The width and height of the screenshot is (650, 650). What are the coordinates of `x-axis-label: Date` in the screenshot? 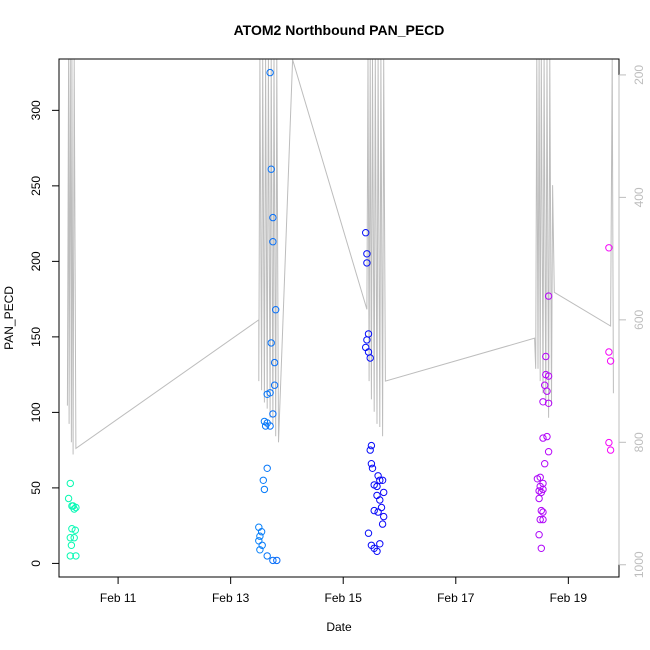 It's located at (339, 627).